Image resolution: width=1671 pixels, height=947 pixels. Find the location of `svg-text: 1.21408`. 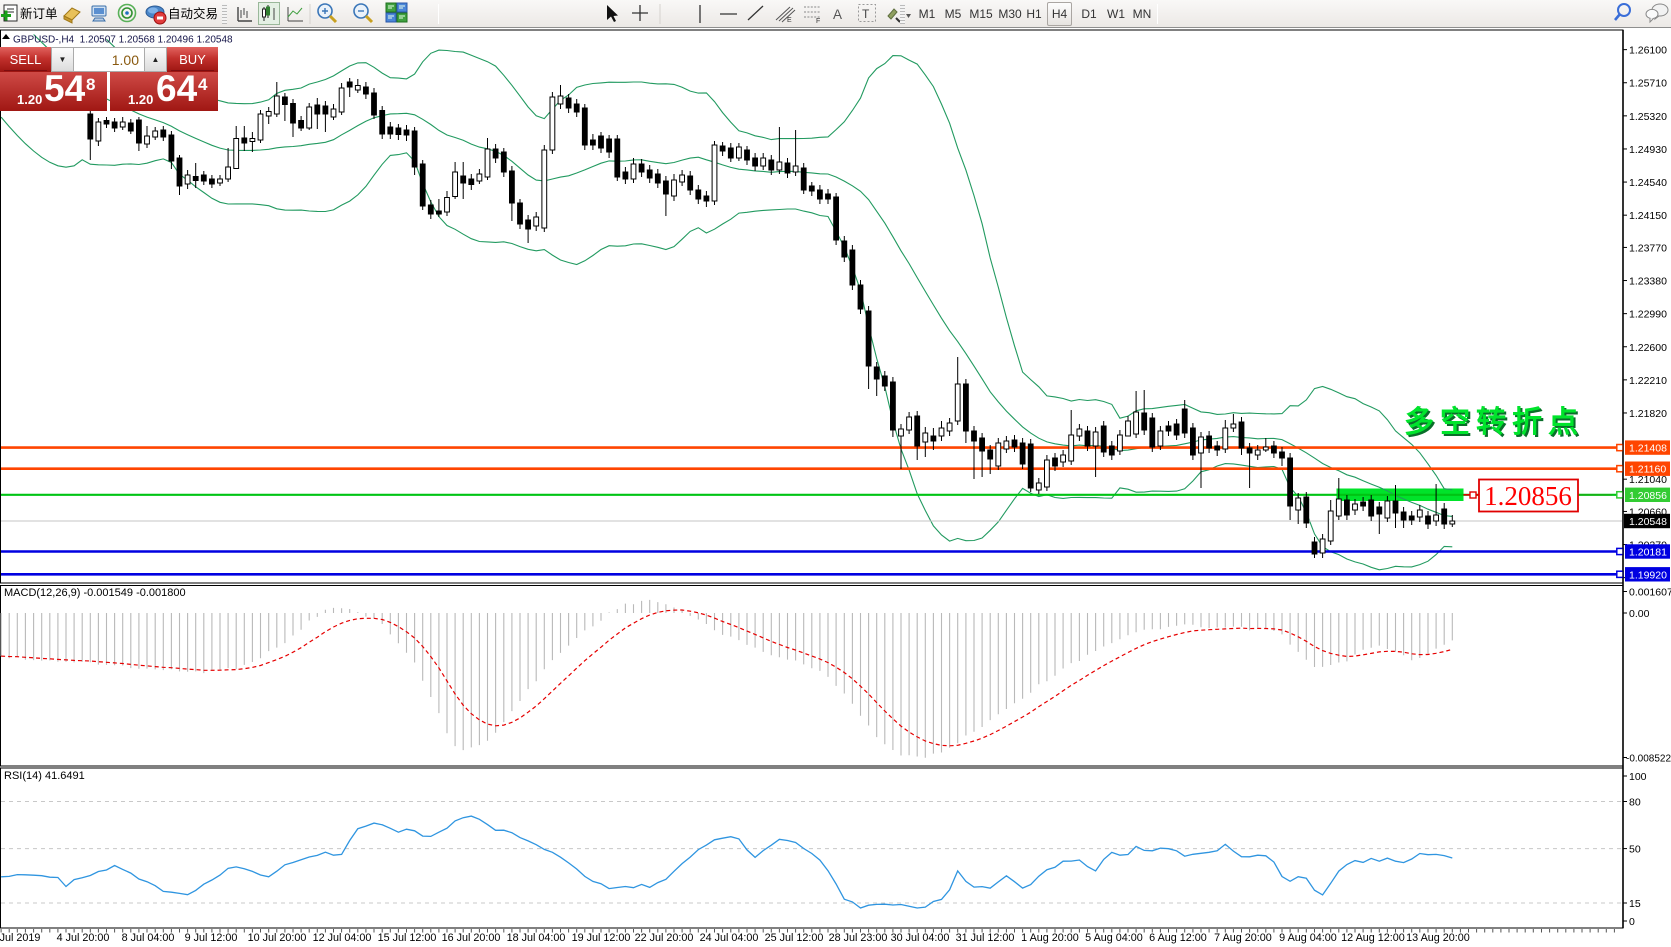

svg-text: 1.21408 is located at coordinates (1648, 449).